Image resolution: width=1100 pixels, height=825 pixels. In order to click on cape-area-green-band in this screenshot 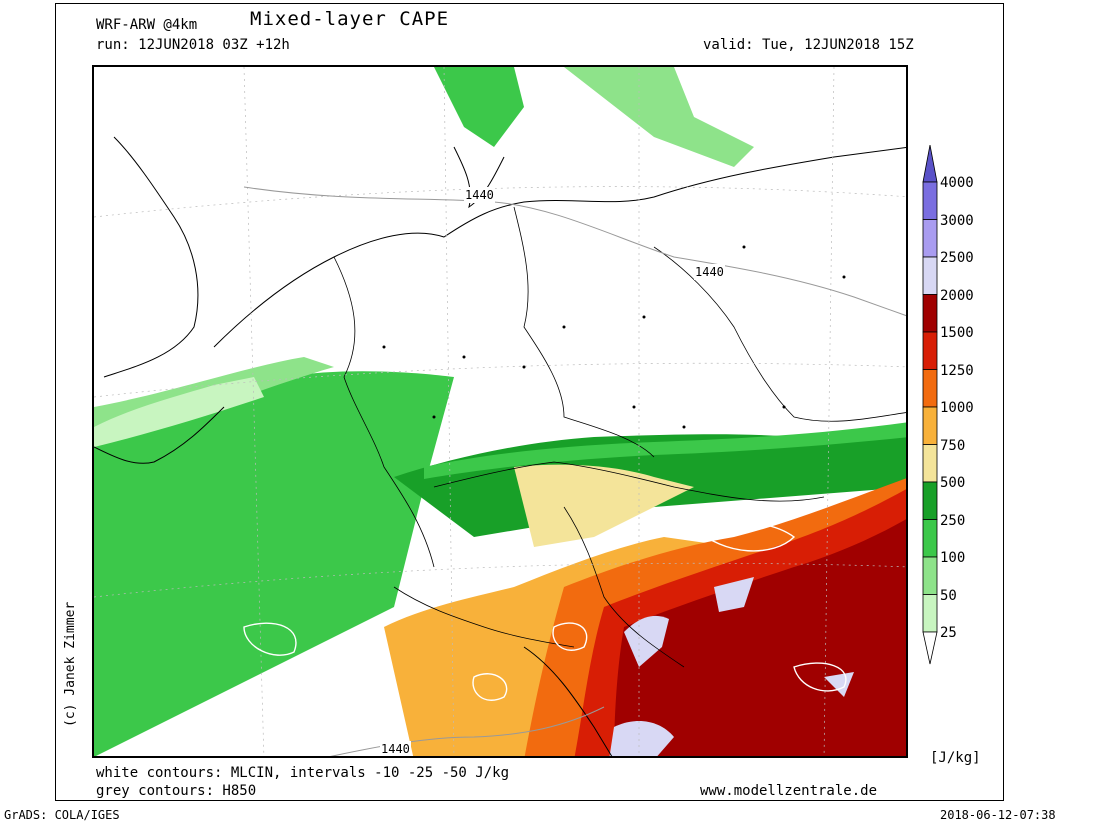, I will do `click(665, 450)`.